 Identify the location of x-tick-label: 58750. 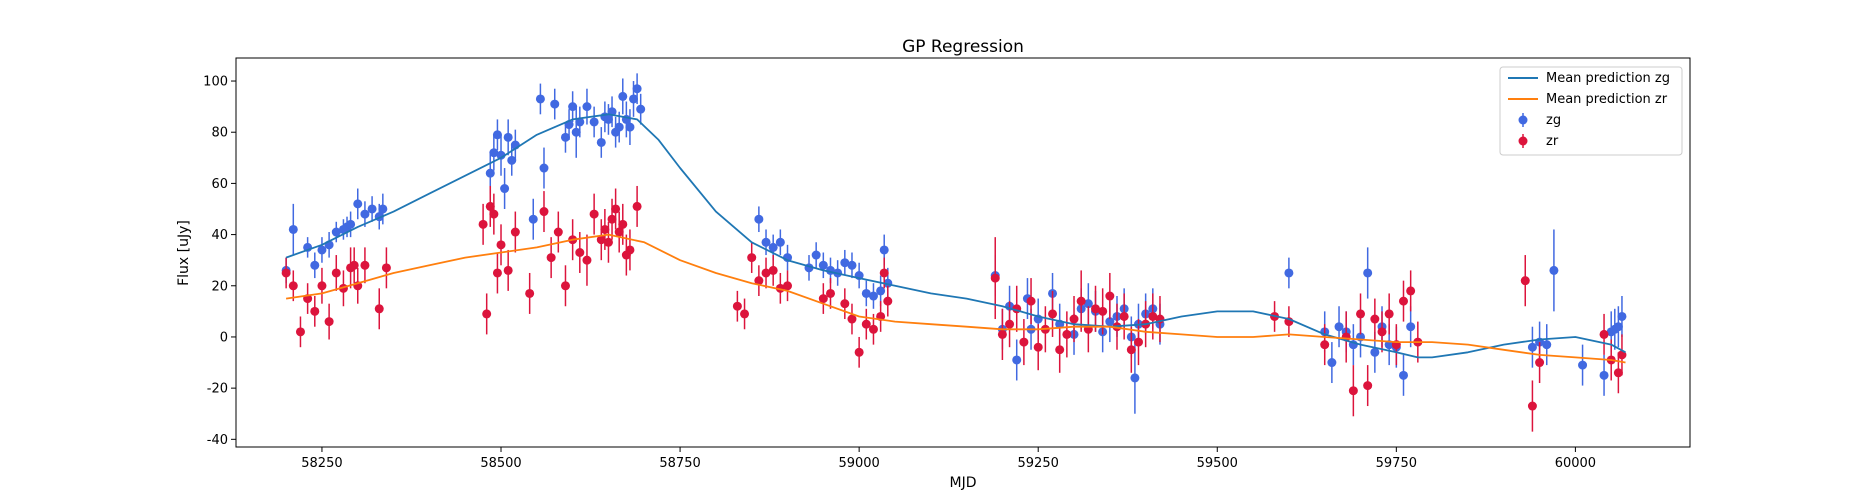
(679, 463).